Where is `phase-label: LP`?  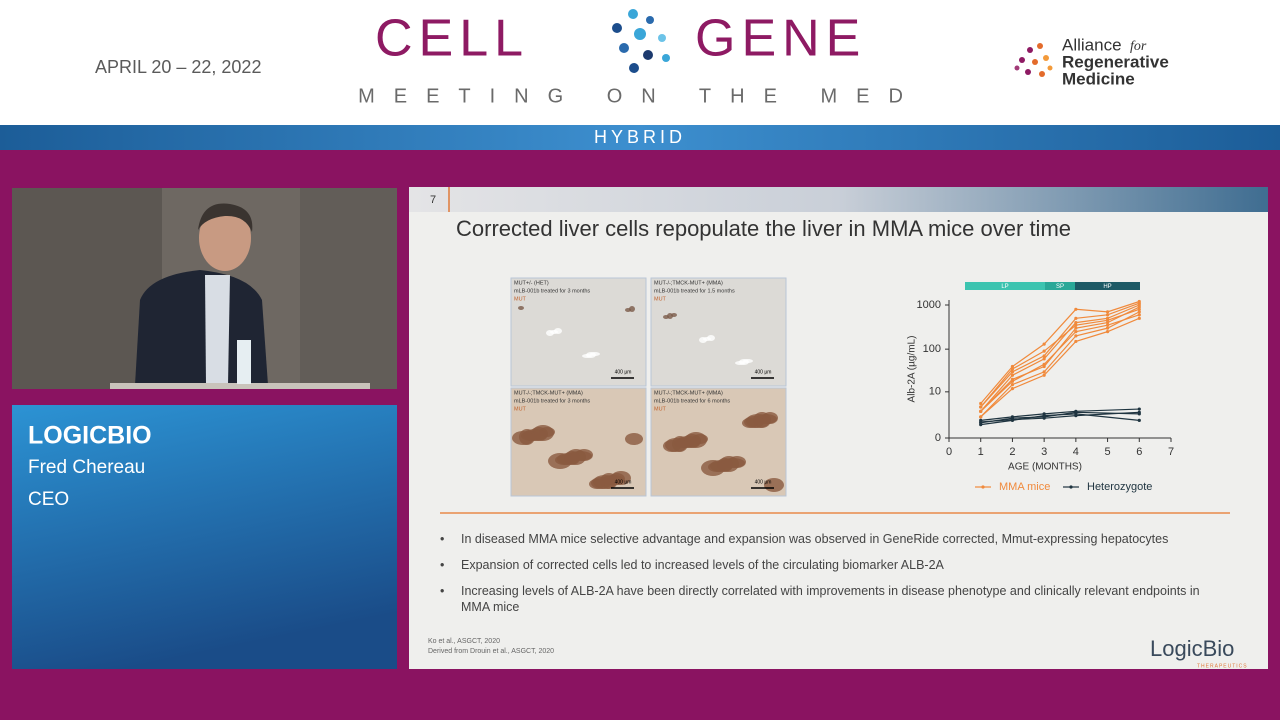 phase-label: LP is located at coordinates (1004, 287).